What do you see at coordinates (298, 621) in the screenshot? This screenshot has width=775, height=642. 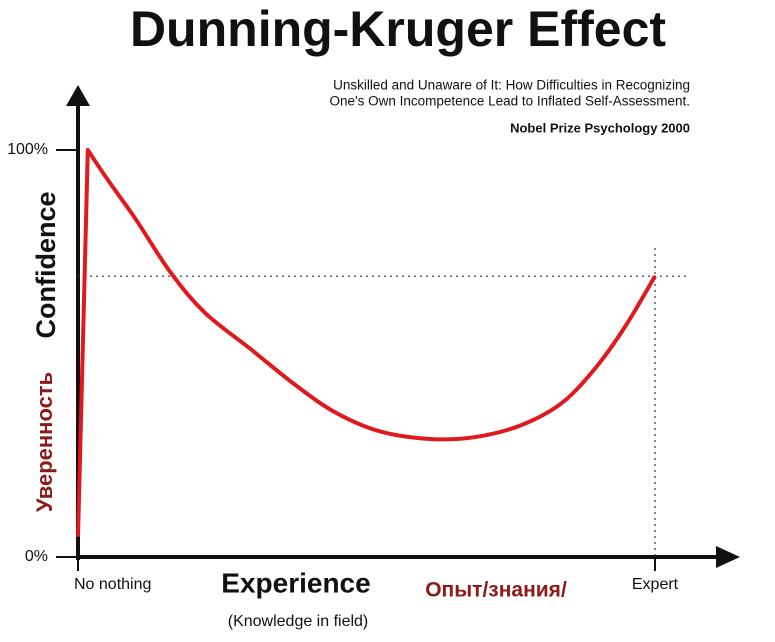 I see `x-axis-sublabel: (Knowledge in field)` at bounding box center [298, 621].